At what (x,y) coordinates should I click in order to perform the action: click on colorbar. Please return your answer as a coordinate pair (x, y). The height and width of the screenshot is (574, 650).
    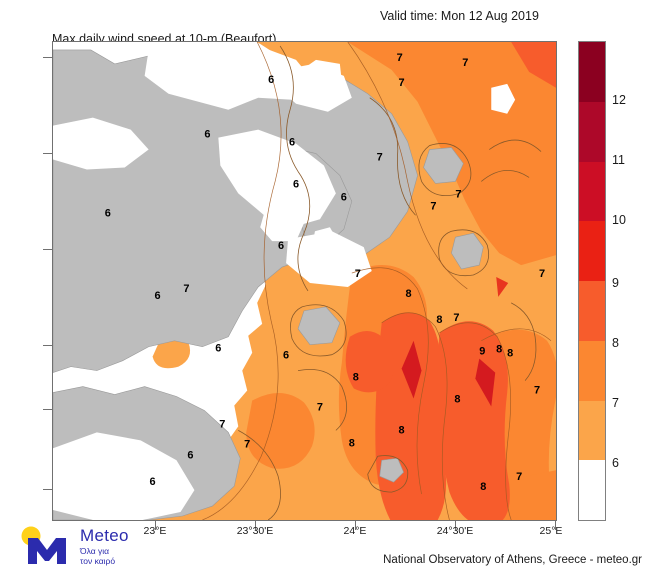
    Looking at the image, I should click on (592, 281).